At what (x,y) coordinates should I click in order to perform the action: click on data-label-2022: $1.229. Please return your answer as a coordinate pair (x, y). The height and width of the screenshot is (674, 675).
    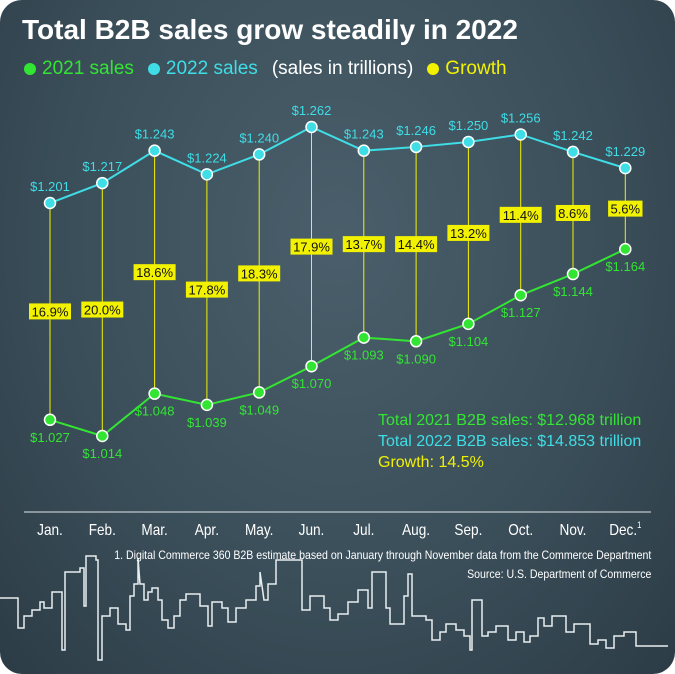
    Looking at the image, I should click on (625, 151).